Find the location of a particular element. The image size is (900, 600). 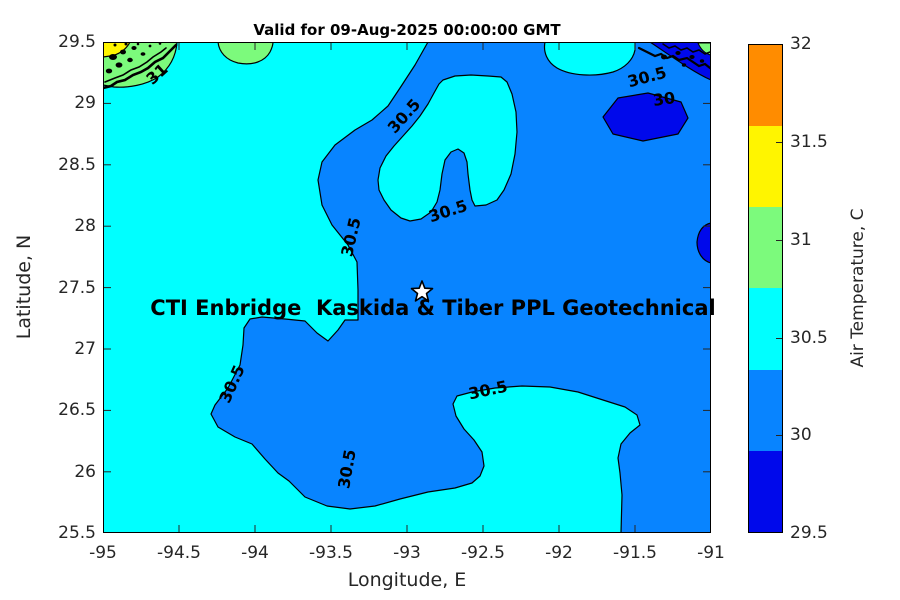

colorbar-segment-yellow is located at coordinates (765, 167).